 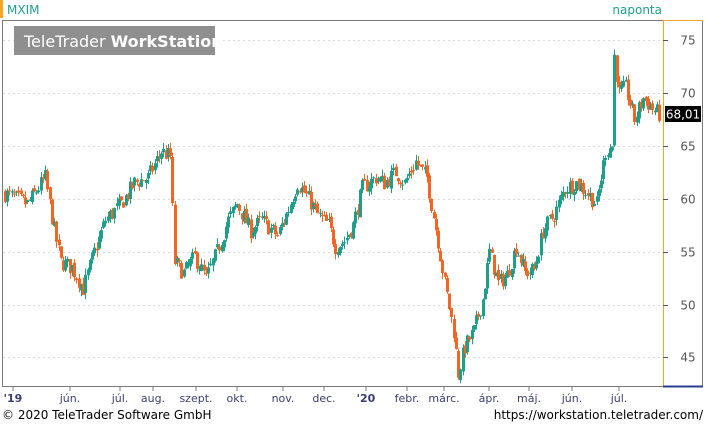 What do you see at coordinates (237, 398) in the screenshot?
I see `x-tick-label: okt.` at bounding box center [237, 398].